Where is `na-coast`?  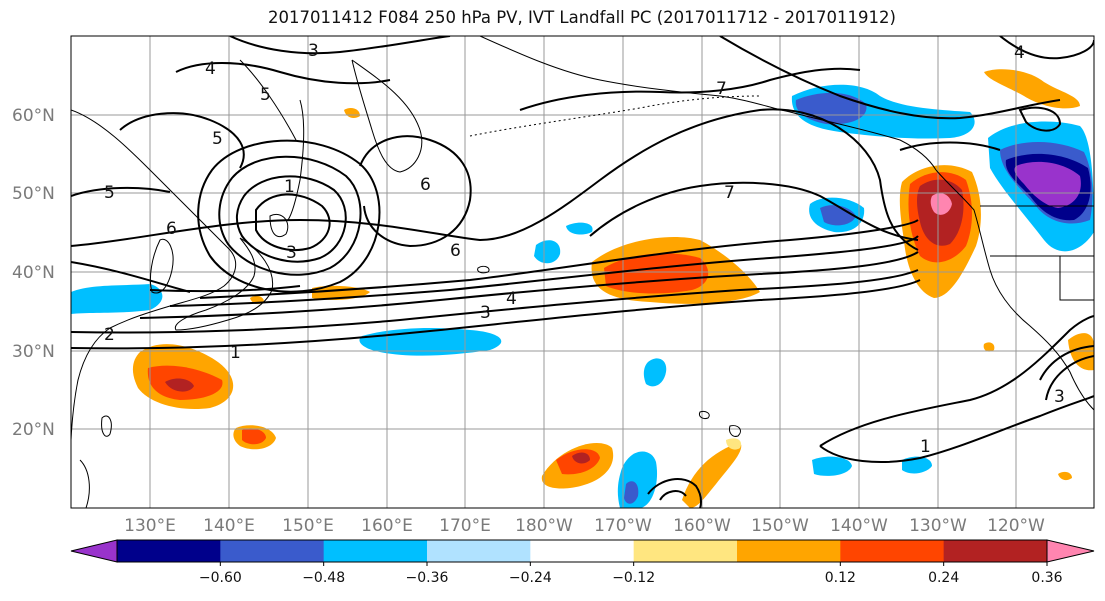 na-coast is located at coordinates (1014, 290).